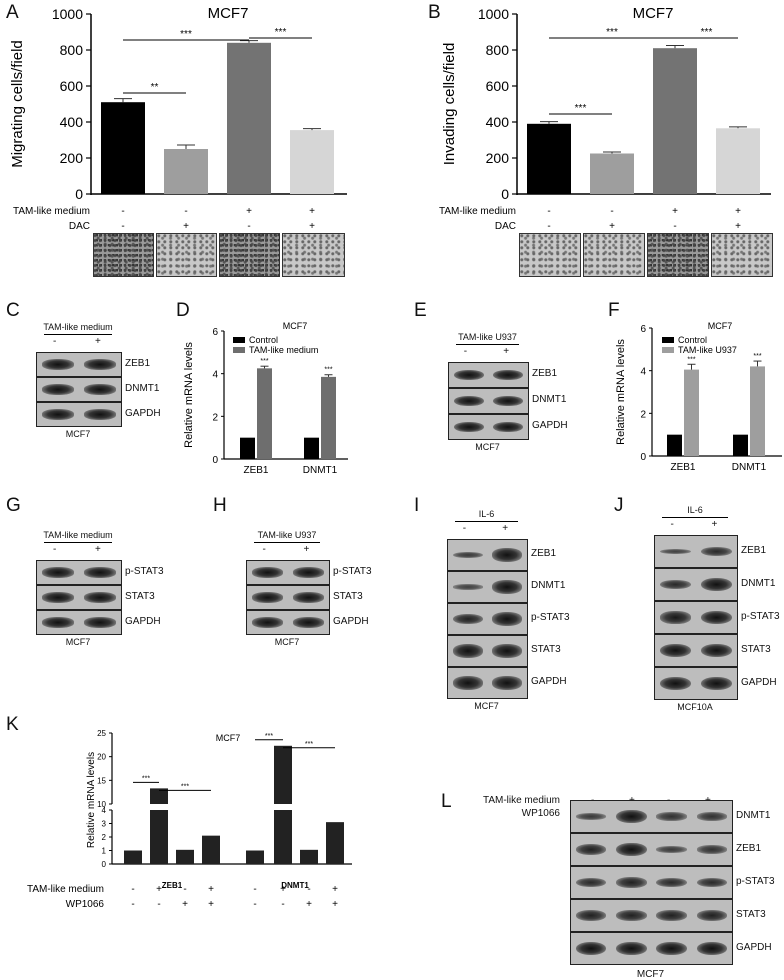  What do you see at coordinates (695, 510) in the screenshot?
I see `blot-treatment-header: IL-6` at bounding box center [695, 510].